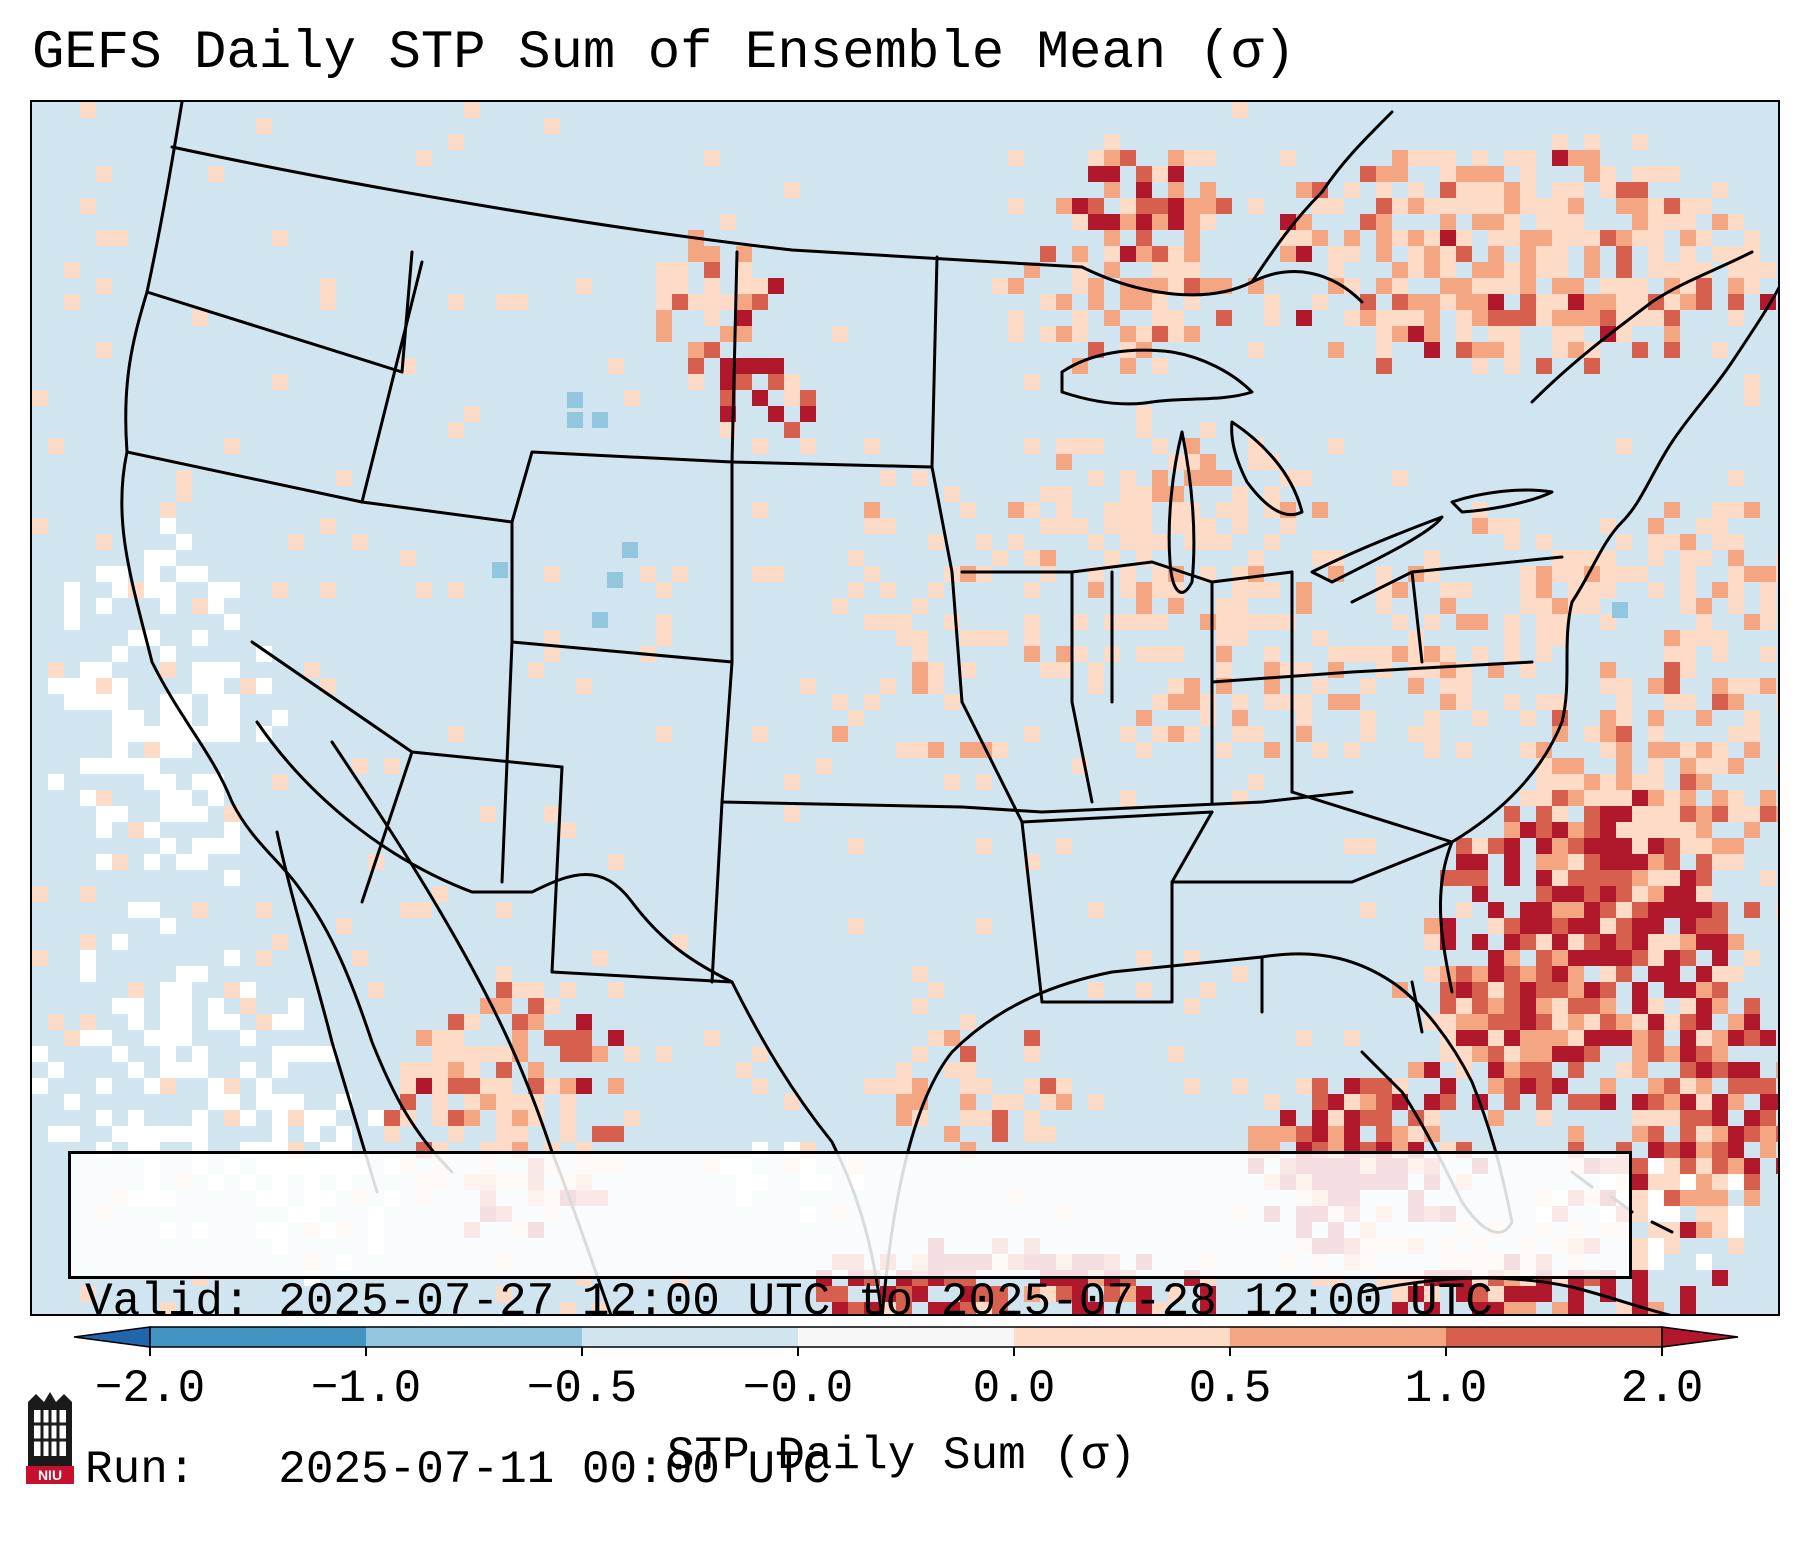 The width and height of the screenshot is (1803, 1554). I want to click on state-boundary, so click(1107, 942).